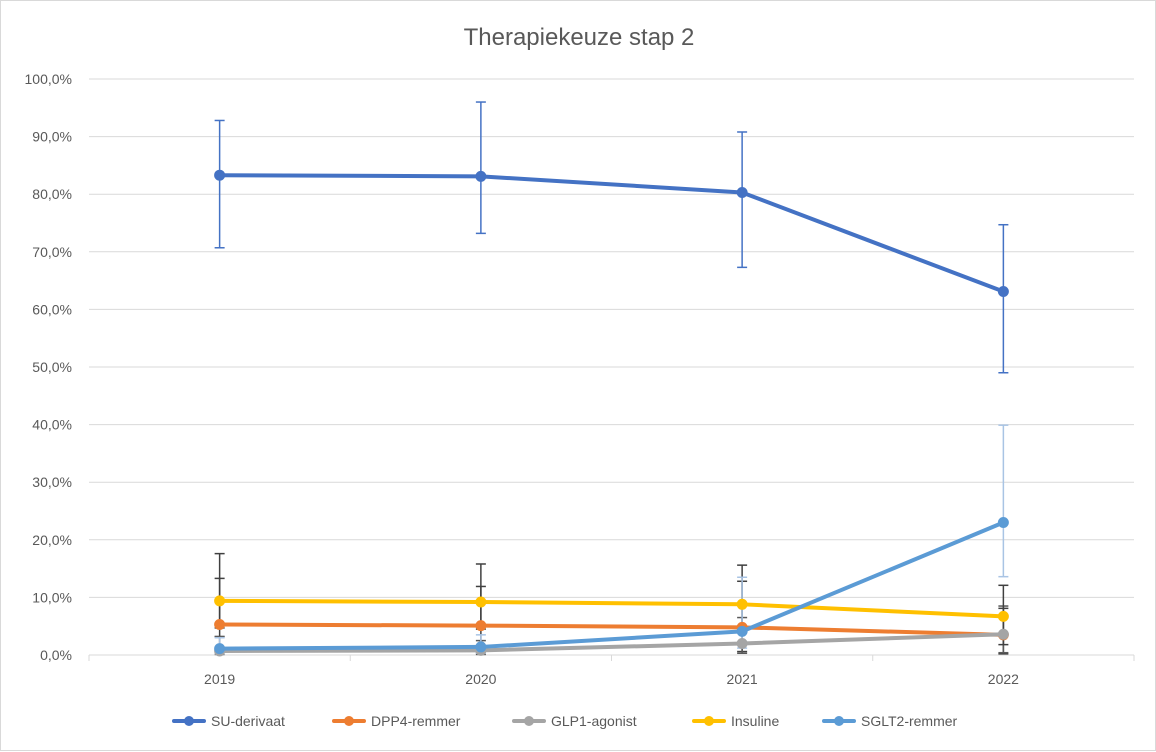 The height and width of the screenshot is (752, 1156). What do you see at coordinates (909, 721) in the screenshot?
I see `legend-label: SGLT2-remmer` at bounding box center [909, 721].